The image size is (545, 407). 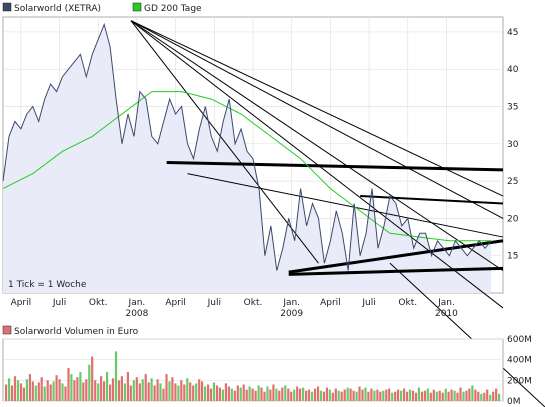 I want to click on legend-label-price: Solarworld (XETRA), so click(x=57, y=9).